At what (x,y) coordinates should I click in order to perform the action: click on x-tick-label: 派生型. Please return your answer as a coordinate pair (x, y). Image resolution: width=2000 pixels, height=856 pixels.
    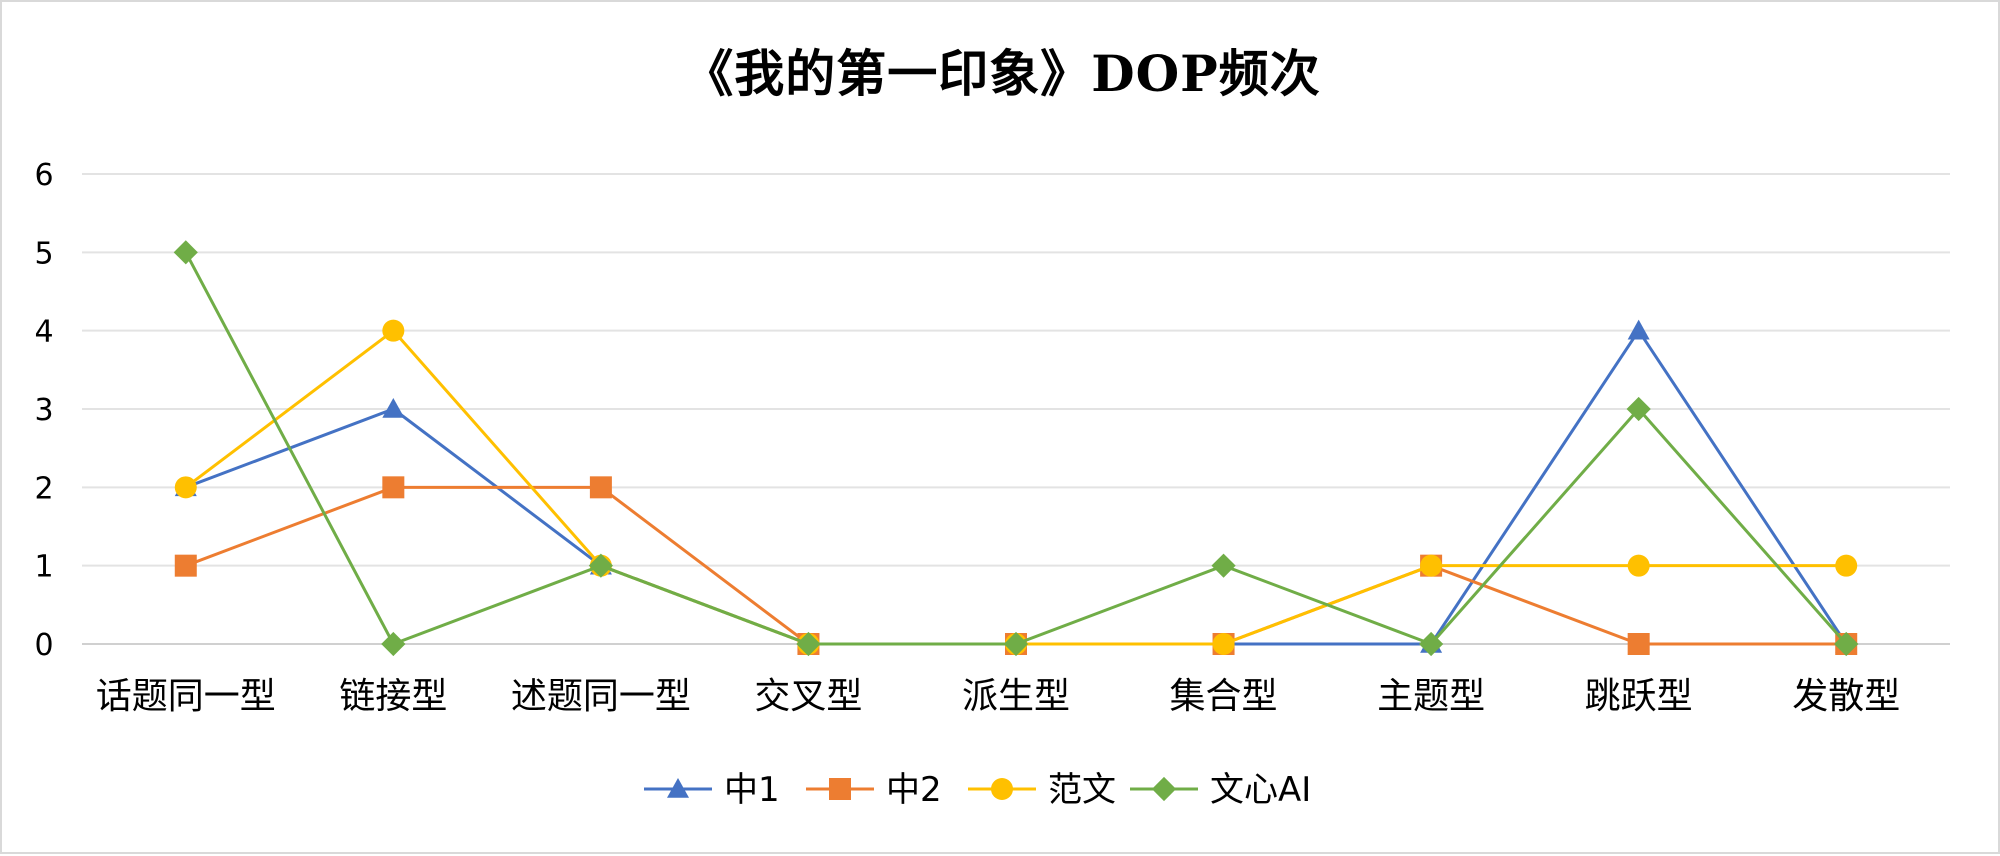
    Looking at the image, I should click on (1016, 696).